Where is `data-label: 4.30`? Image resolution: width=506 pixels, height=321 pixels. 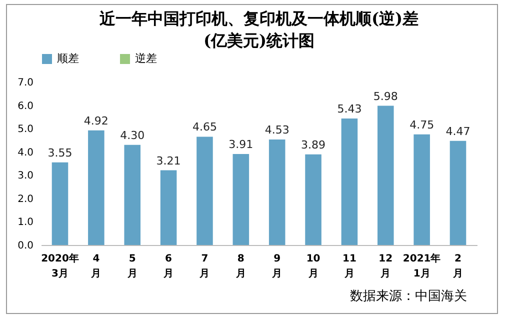 data-label: 4.30 is located at coordinates (132, 135).